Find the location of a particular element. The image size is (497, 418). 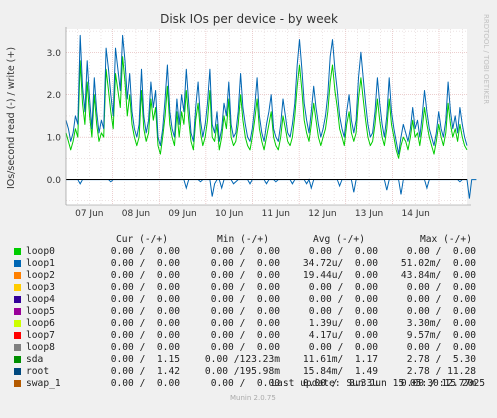

legend-name: loop1 is located at coordinates (40, 263).